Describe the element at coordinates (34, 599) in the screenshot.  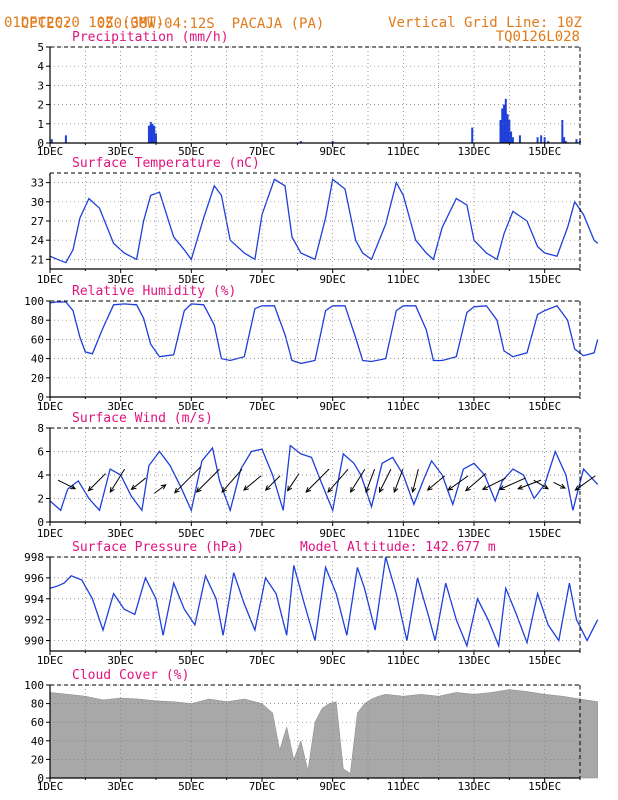
I see `y-tick-label: 994` at that location.